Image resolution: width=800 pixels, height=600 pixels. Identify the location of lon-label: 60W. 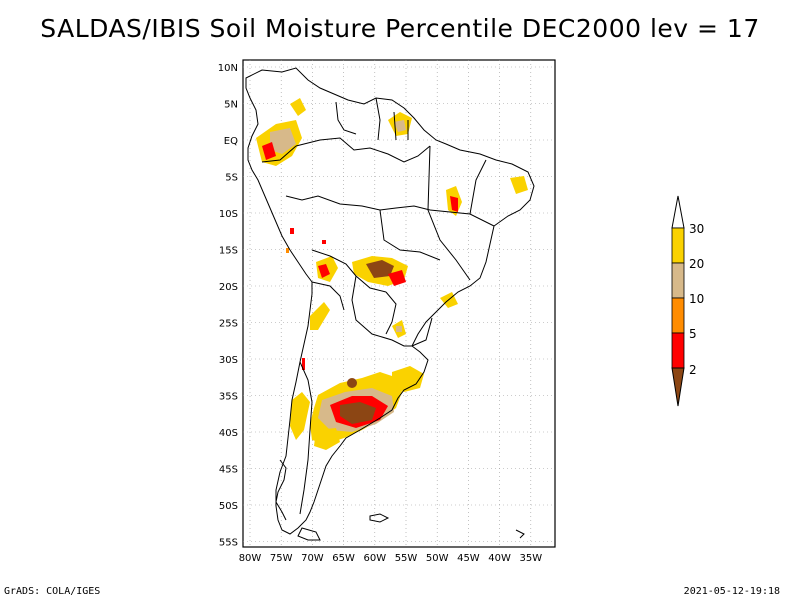
(374, 558).